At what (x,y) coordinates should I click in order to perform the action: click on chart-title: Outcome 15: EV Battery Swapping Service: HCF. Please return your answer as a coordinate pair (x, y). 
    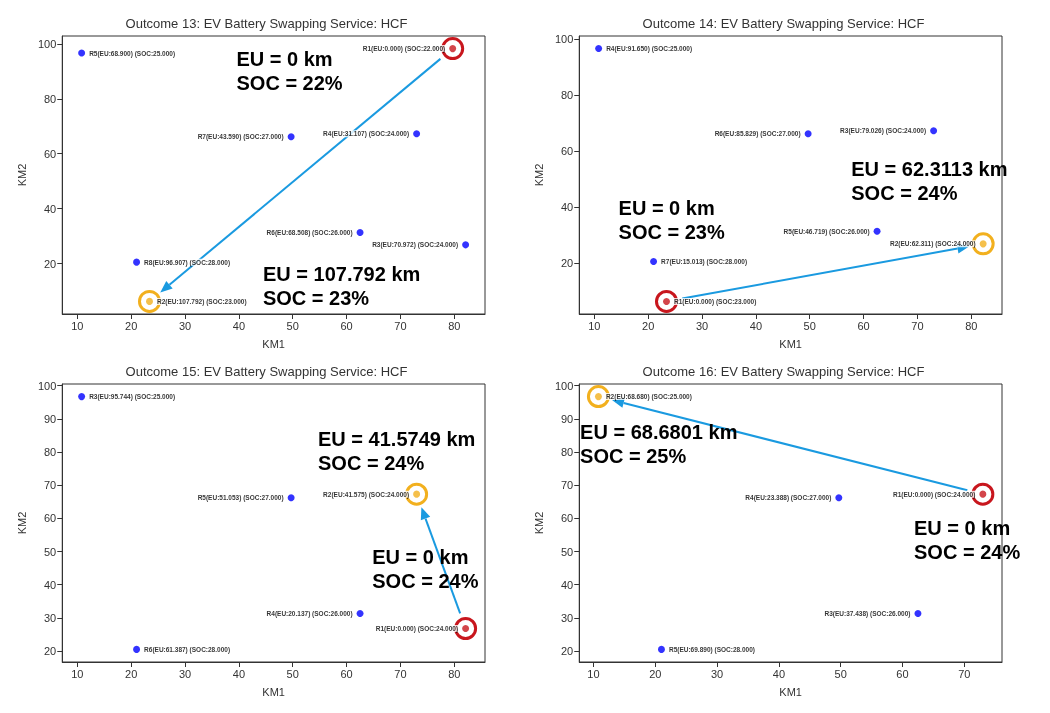
    Looking at the image, I should click on (266, 371).